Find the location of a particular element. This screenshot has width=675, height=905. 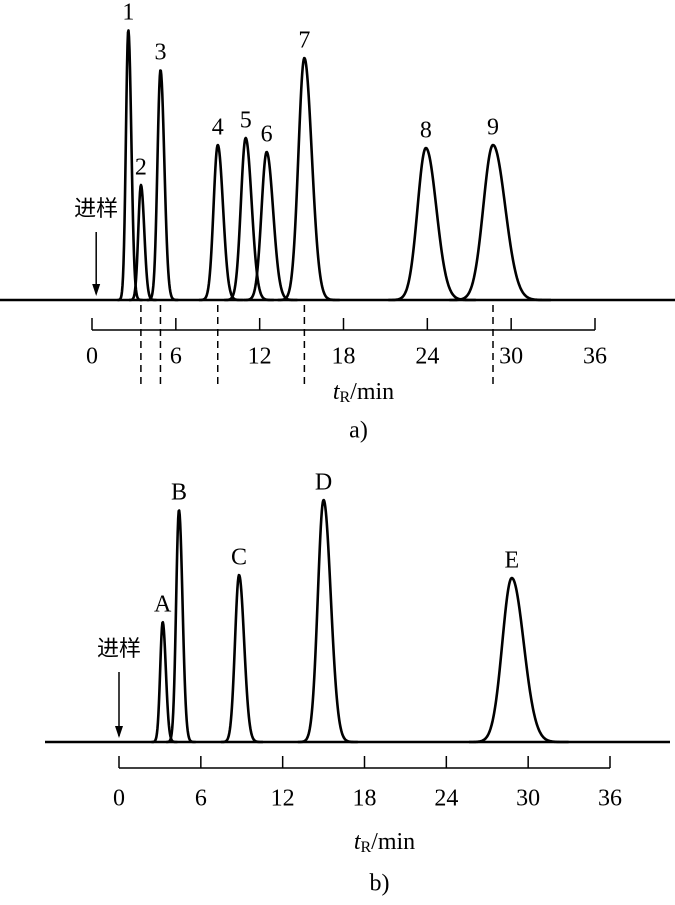

peak-label: 8 is located at coordinates (426, 131).